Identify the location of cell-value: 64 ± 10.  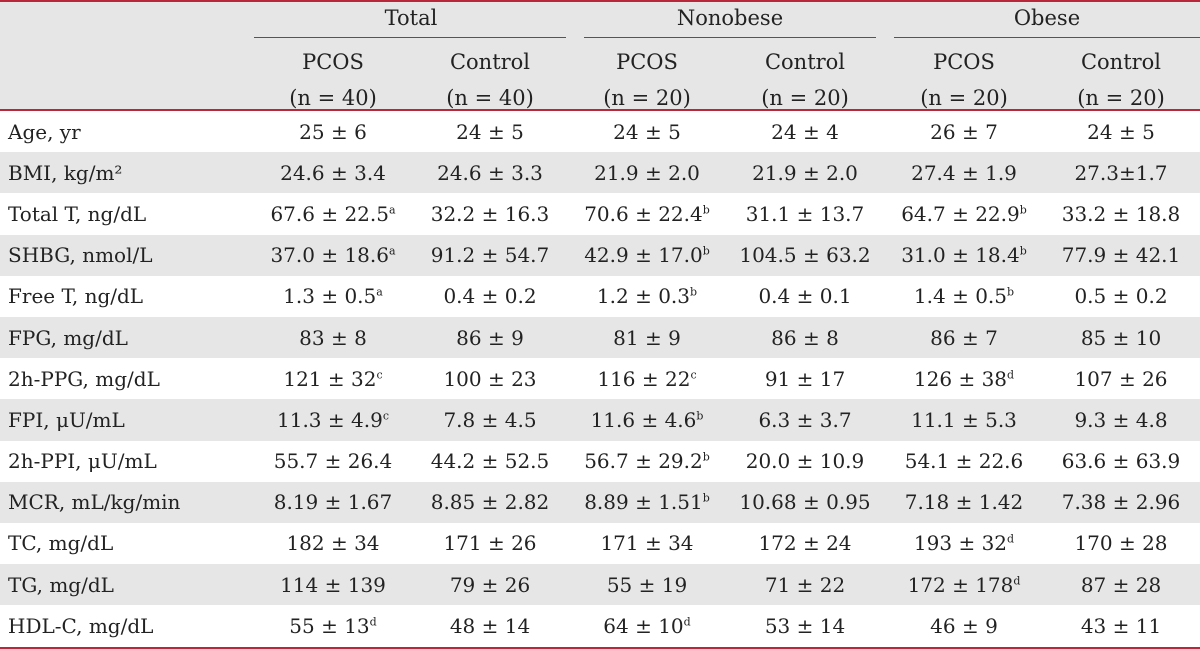
(643, 625).